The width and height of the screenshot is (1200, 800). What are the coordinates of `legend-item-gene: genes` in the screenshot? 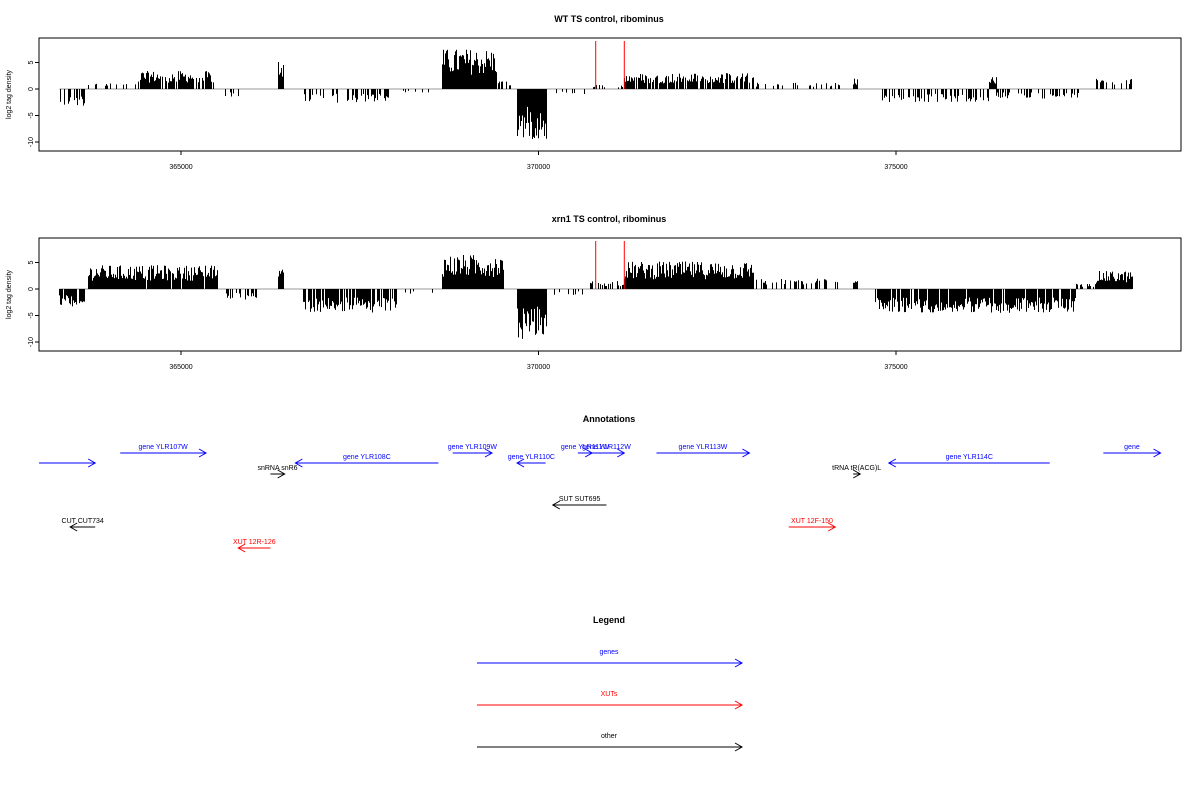 It's located at (610, 658).